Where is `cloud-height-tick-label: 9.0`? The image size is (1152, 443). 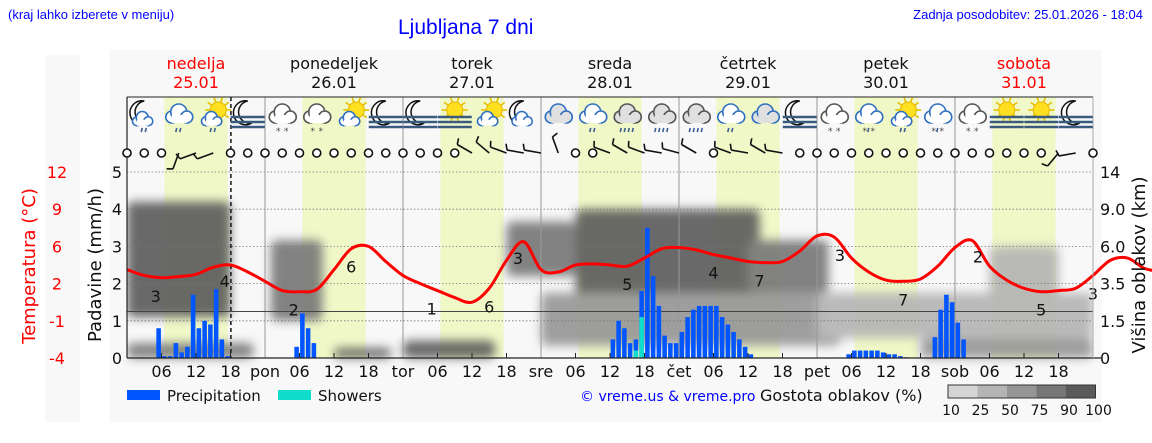 cloud-height-tick-label: 9.0 is located at coordinates (1112, 209).